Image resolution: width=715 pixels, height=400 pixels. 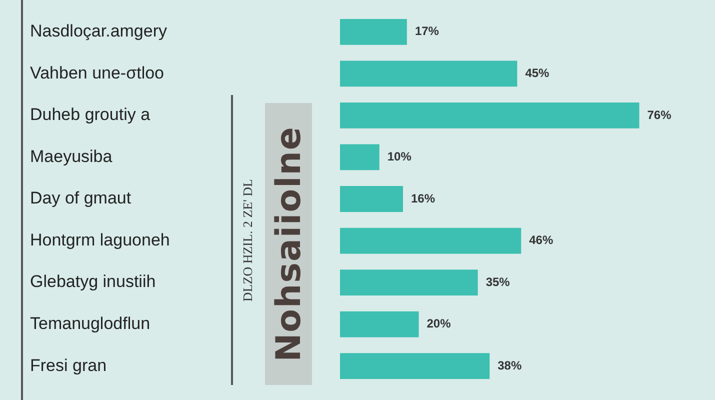 I want to click on data-label: 35%, so click(x=498, y=281).